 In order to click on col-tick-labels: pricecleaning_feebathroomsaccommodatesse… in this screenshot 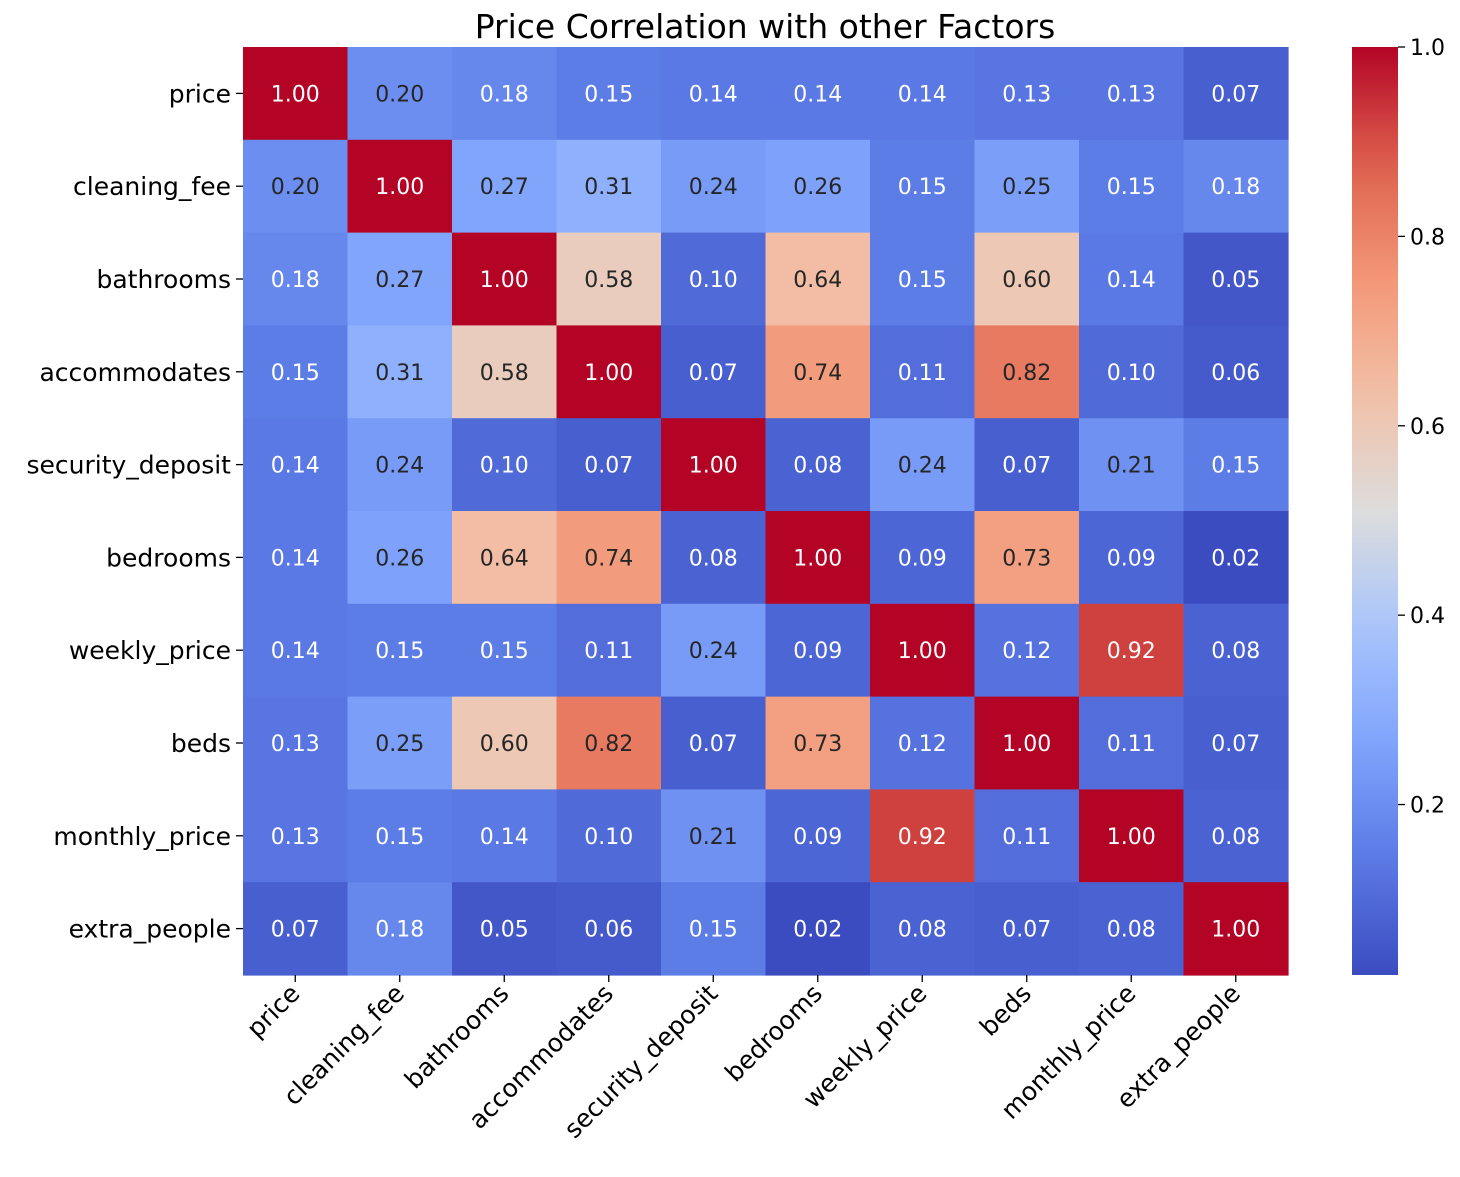, I will do `click(743, 1059)`.